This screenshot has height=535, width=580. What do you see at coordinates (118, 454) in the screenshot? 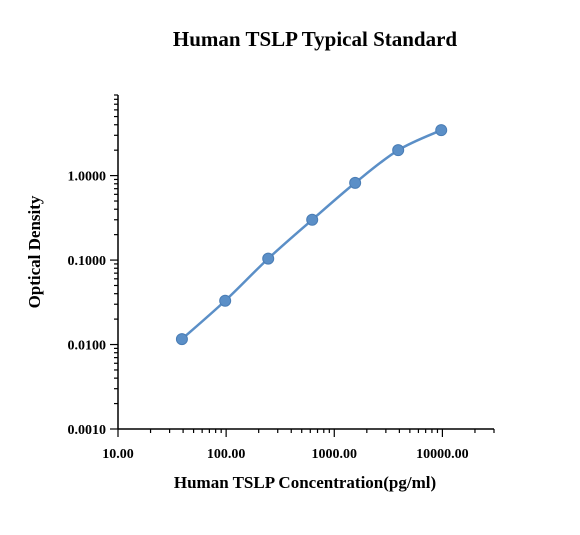
I see `x-tick-label: 10.00` at bounding box center [118, 454].